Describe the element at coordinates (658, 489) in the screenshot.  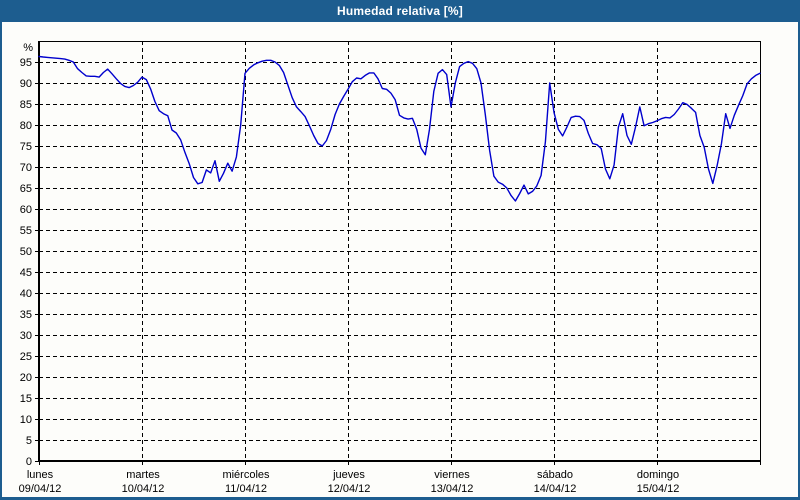
I see `x-date-label: 15/04/12` at that location.